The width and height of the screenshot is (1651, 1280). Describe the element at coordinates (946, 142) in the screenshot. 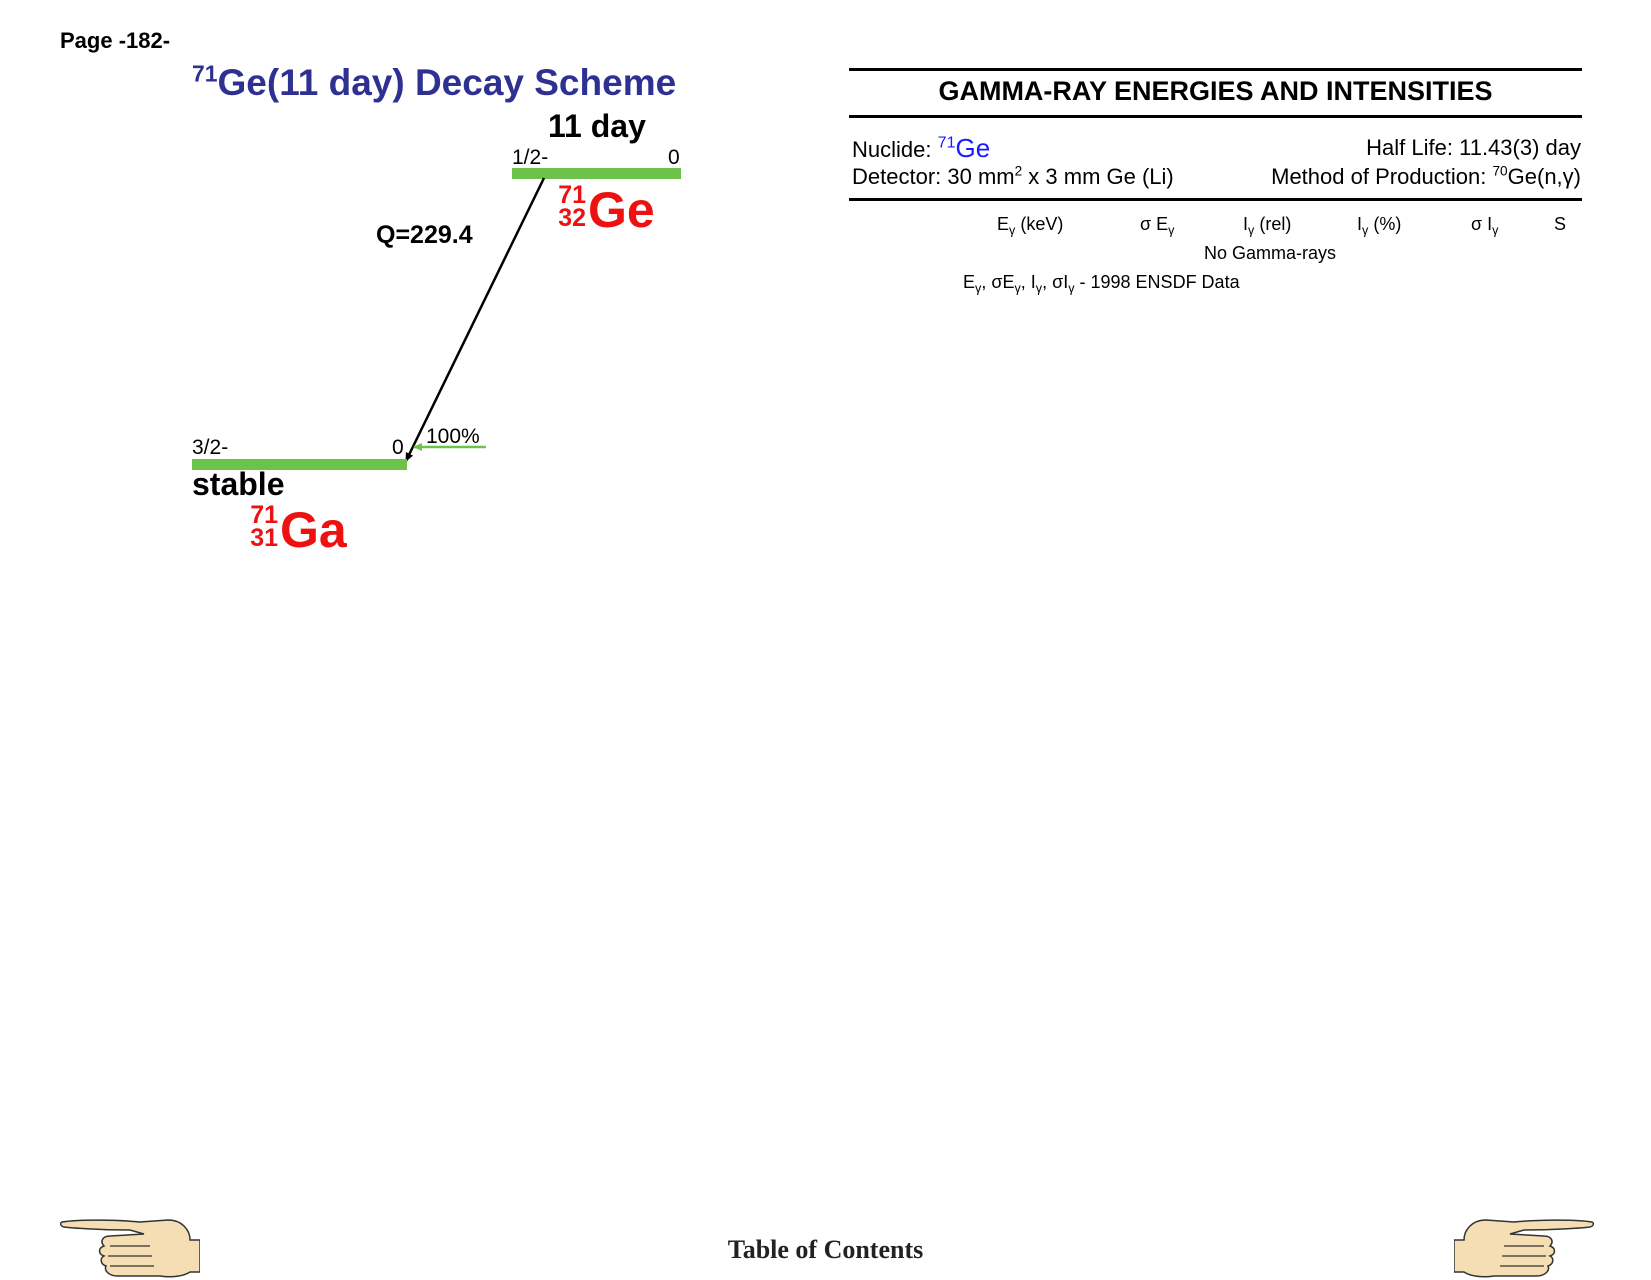

I see `nuclide-mass: 71` at that location.